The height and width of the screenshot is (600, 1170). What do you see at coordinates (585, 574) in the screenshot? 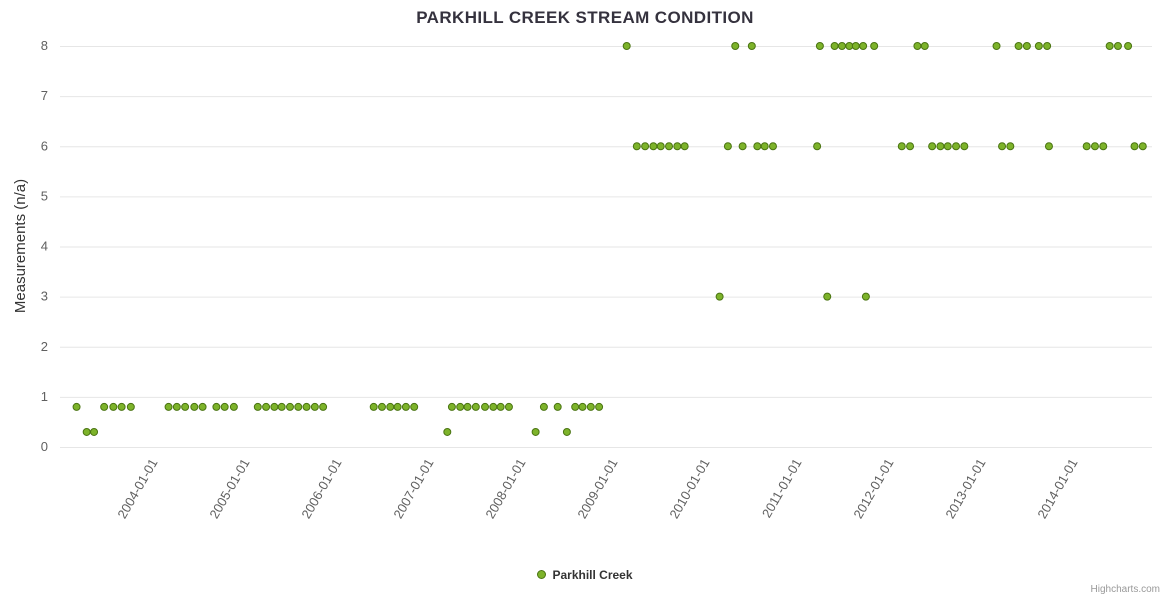
I see `legend-item-parkhill-creek: Parkhill Creek` at bounding box center [585, 574].